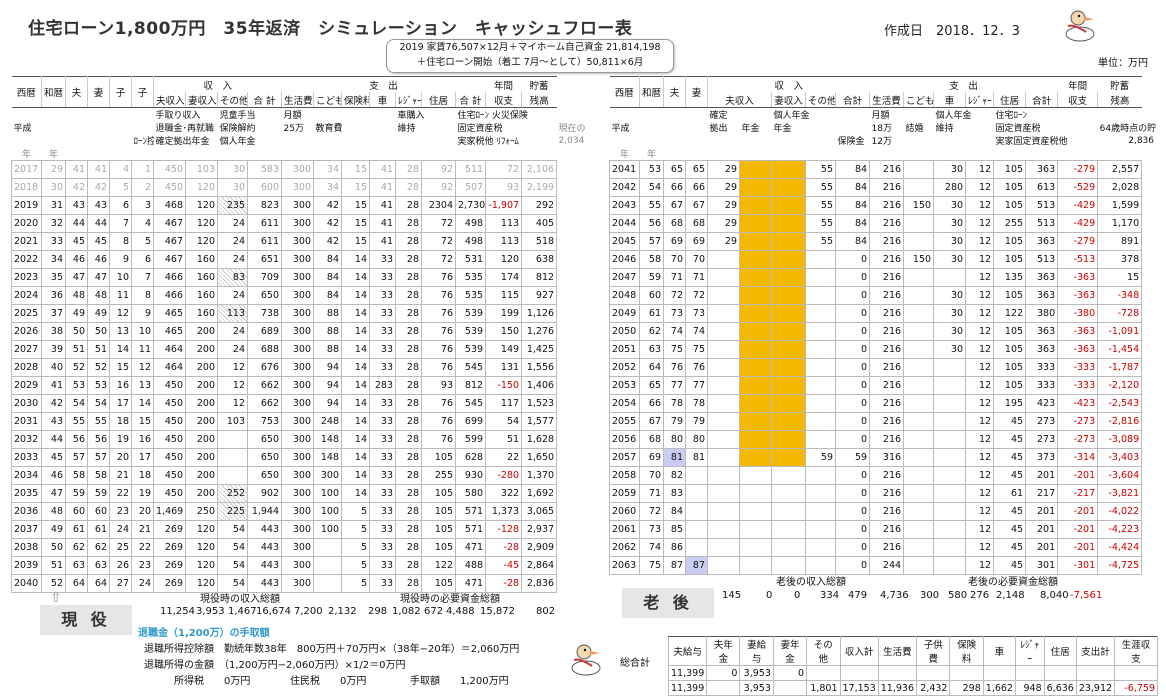 The width and height of the screenshot is (1166, 696). I want to click on header-cell: 妻給与, so click(756, 651).